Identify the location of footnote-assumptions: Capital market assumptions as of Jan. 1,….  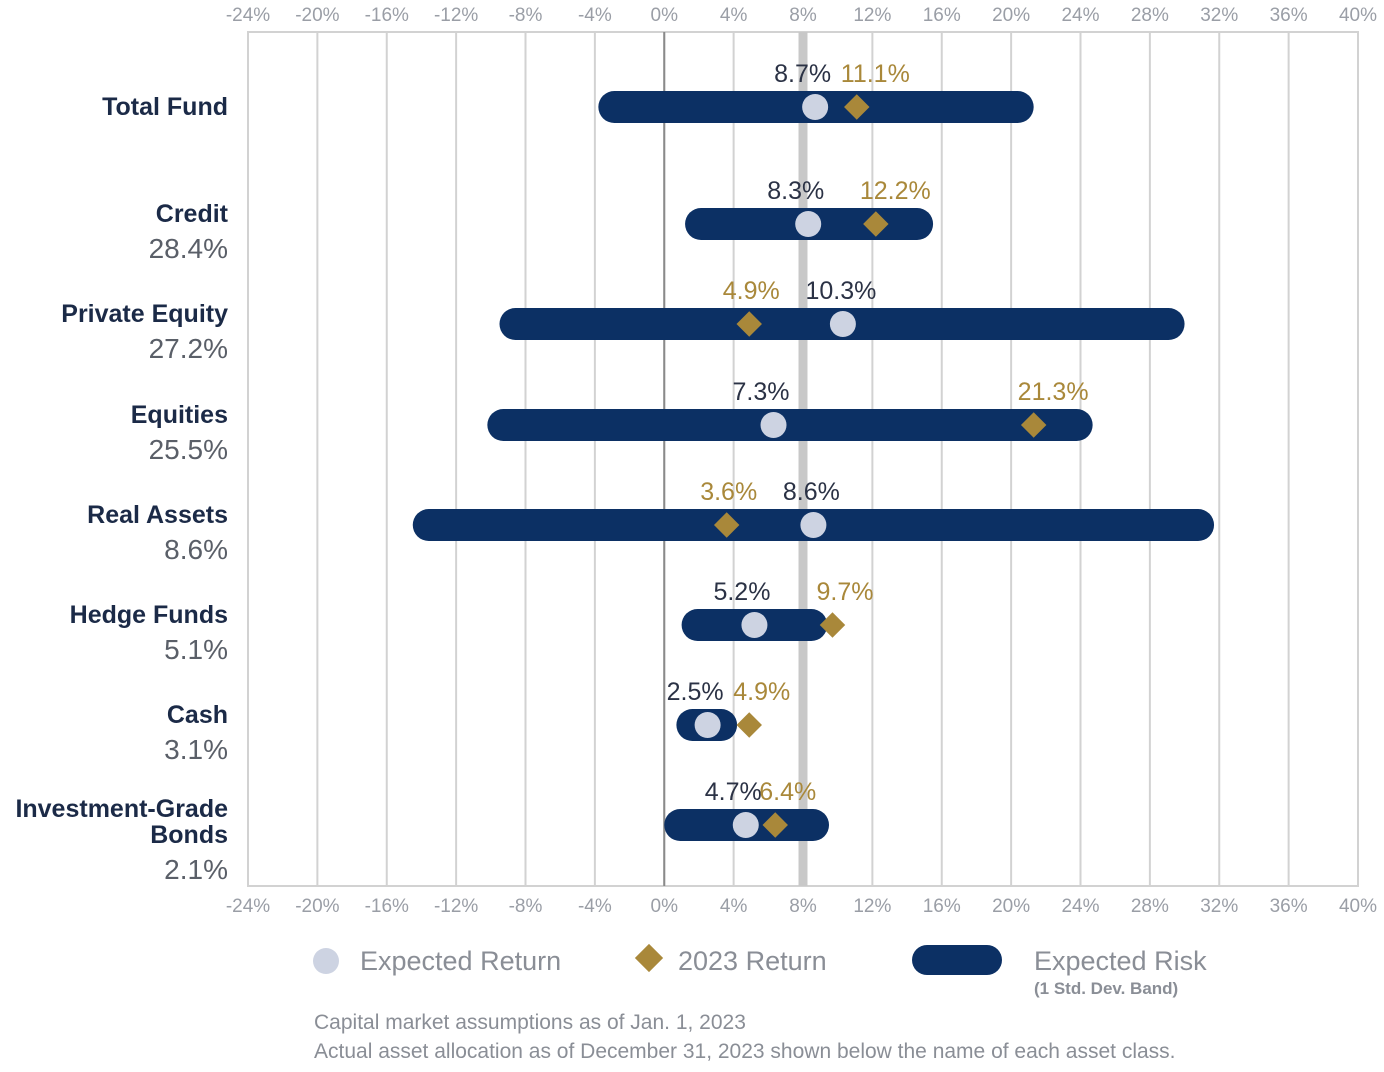
(530, 1022).